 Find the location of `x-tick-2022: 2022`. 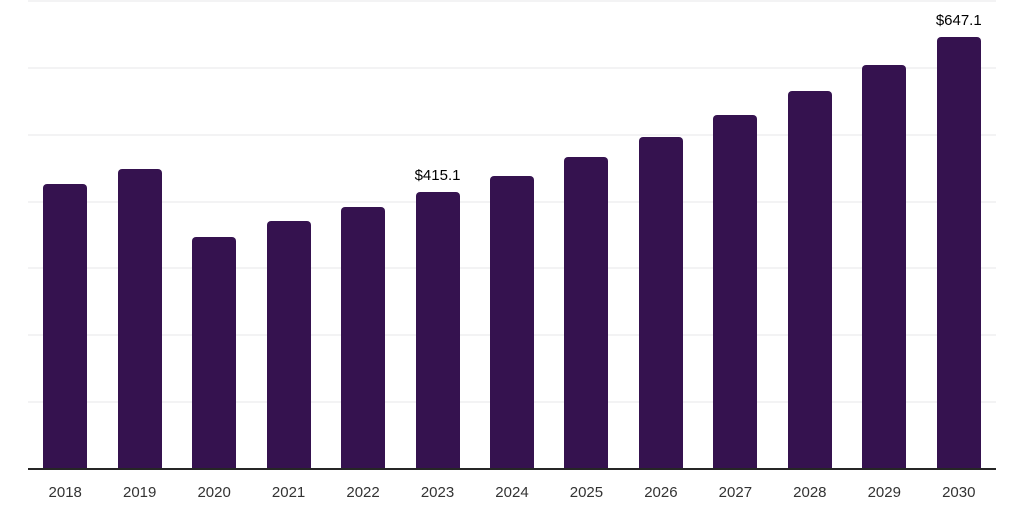

x-tick-2022: 2022 is located at coordinates (363, 492).